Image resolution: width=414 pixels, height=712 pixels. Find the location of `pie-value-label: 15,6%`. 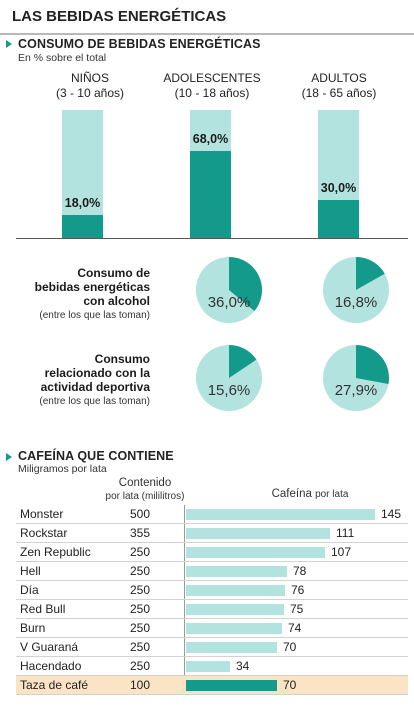

pie-value-label: 15,6% is located at coordinates (229, 390).